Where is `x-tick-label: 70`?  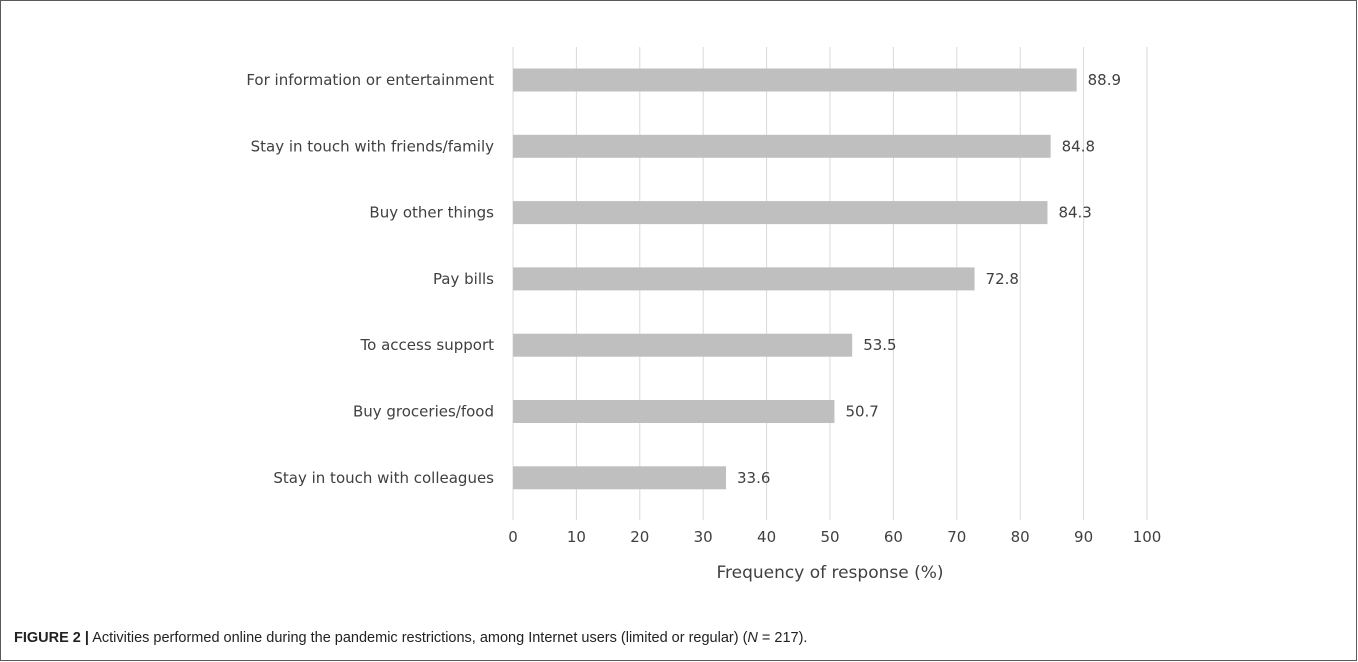
x-tick-label: 70 is located at coordinates (956, 537).